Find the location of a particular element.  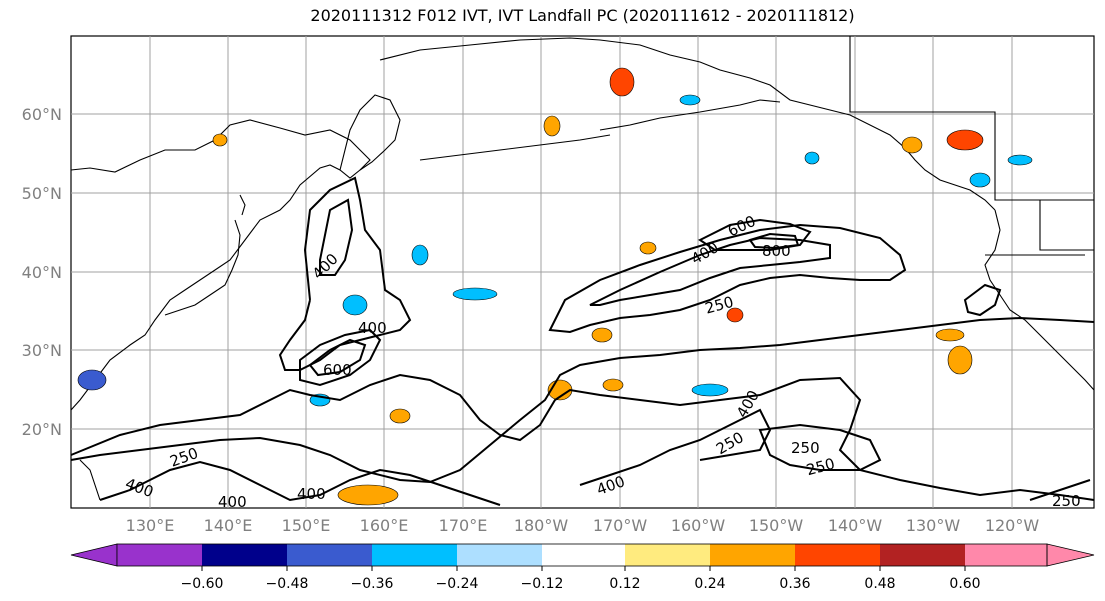

label-250-se: 250 is located at coordinates (1066, 501).